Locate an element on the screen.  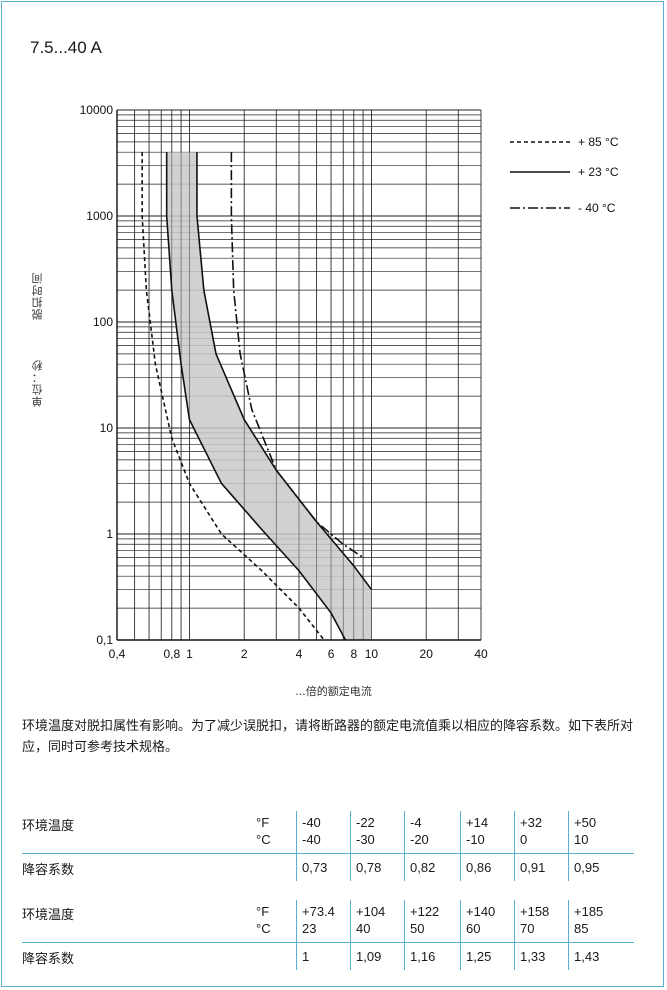
legend-label: - 40 °C is located at coordinates (597, 208).